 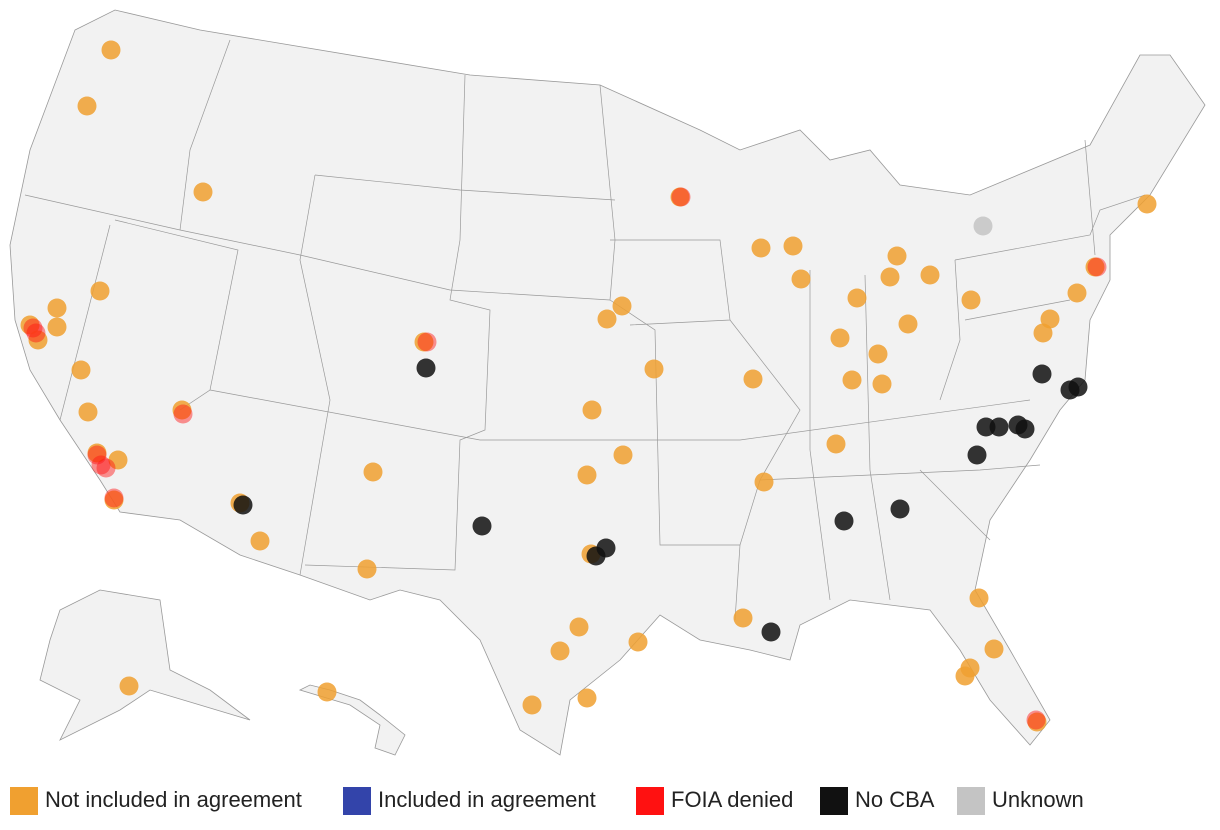 I want to click on legend-label: No CBA, so click(x=895, y=799).